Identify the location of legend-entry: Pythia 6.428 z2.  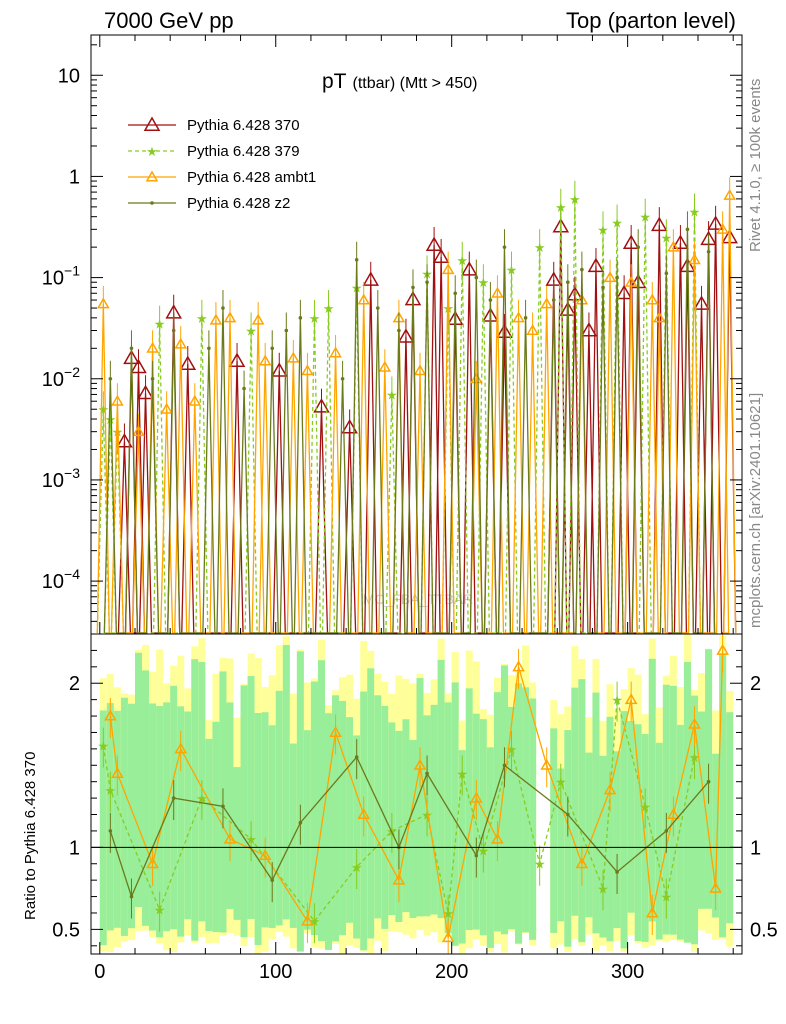
(209, 203).